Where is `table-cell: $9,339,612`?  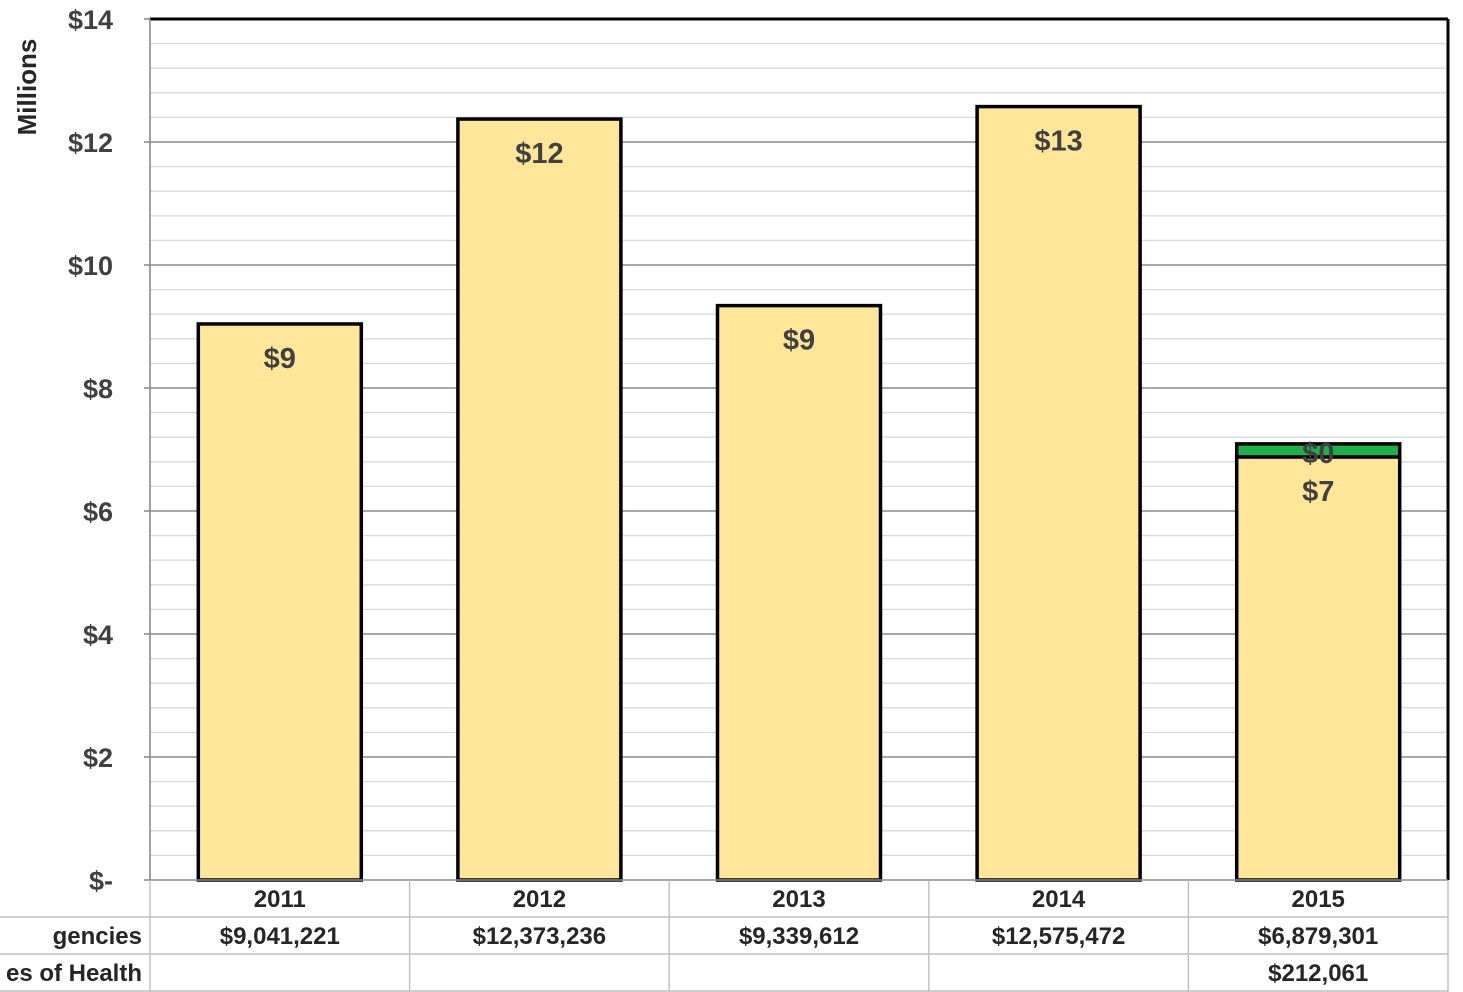
table-cell: $9,339,612 is located at coordinates (799, 936).